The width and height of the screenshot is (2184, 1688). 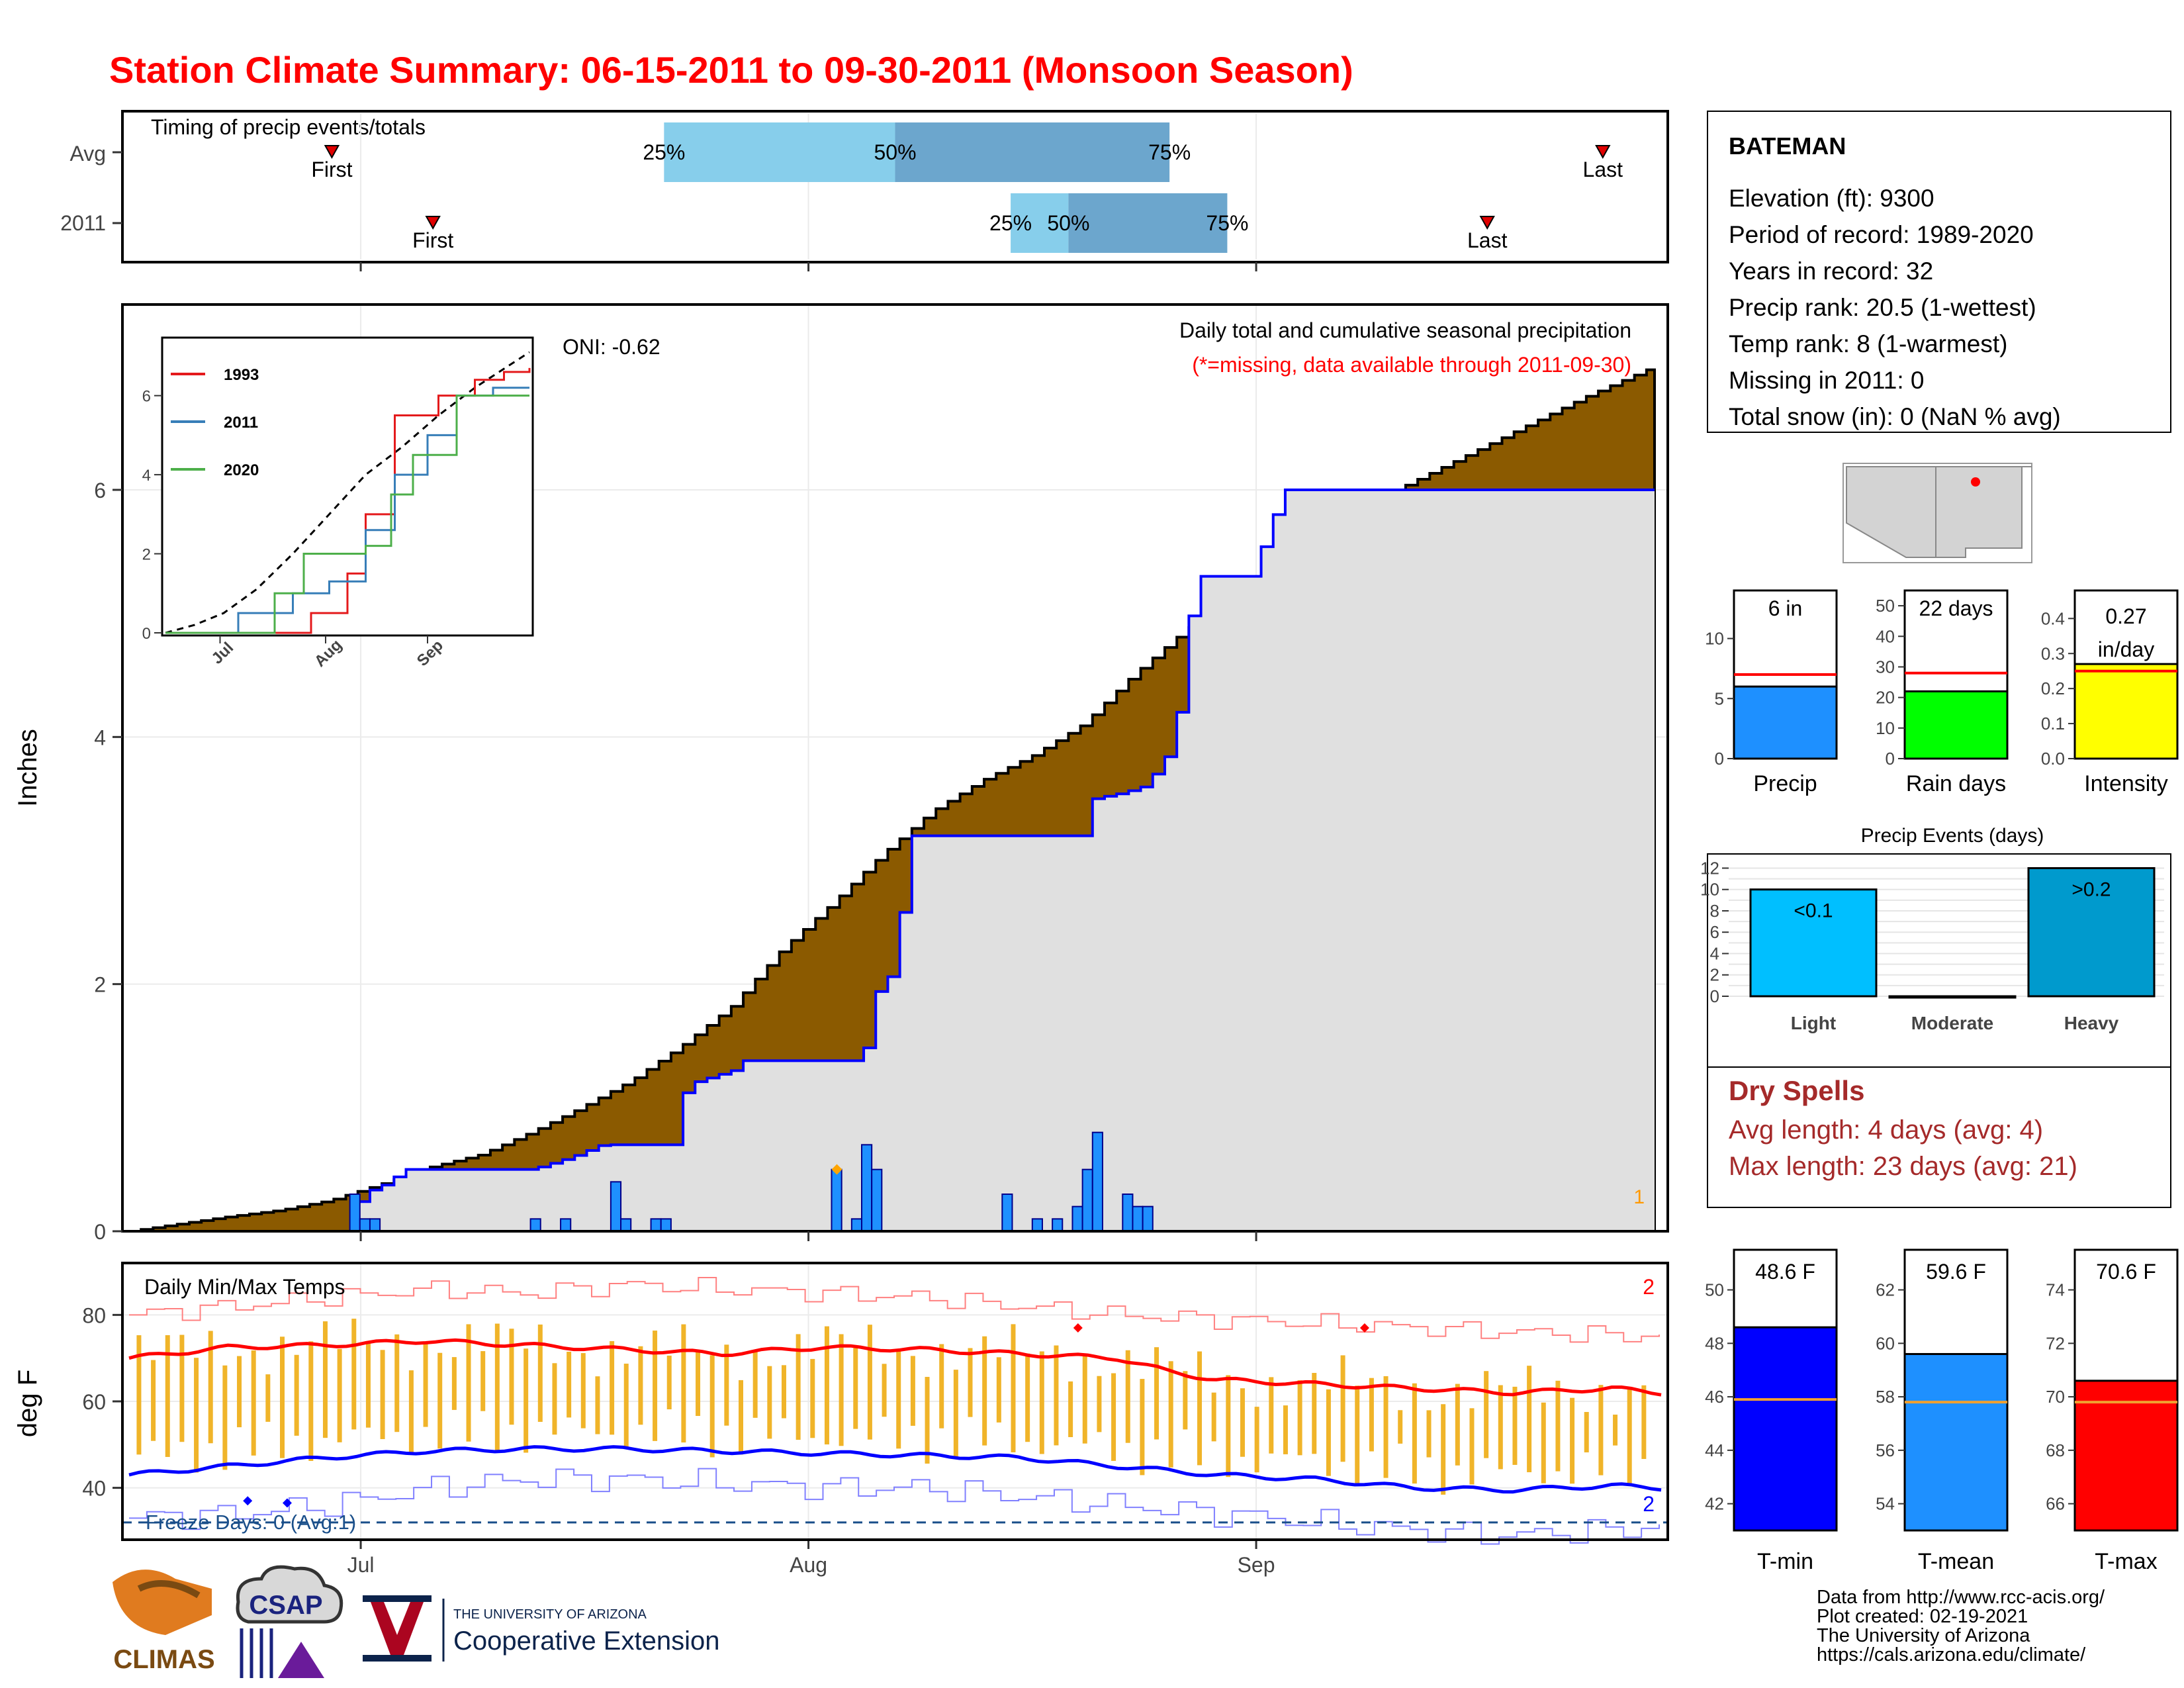 I want to click on temp-bar-tick-label: 48, so click(x=1715, y=1343).